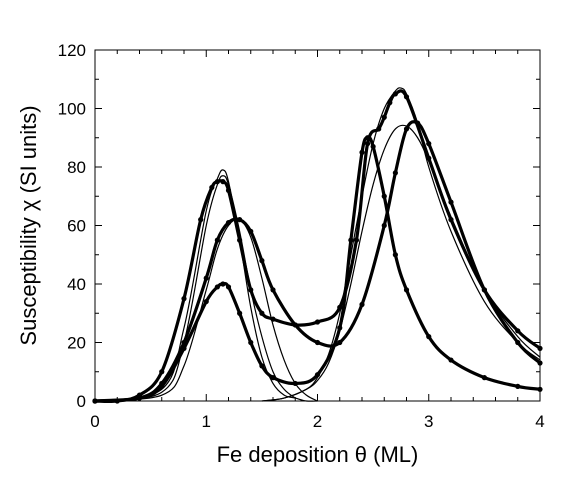 This screenshot has width=568, height=478. Describe the element at coordinates (539, 421) in the screenshot. I see `x-tick-label: 4` at that location.